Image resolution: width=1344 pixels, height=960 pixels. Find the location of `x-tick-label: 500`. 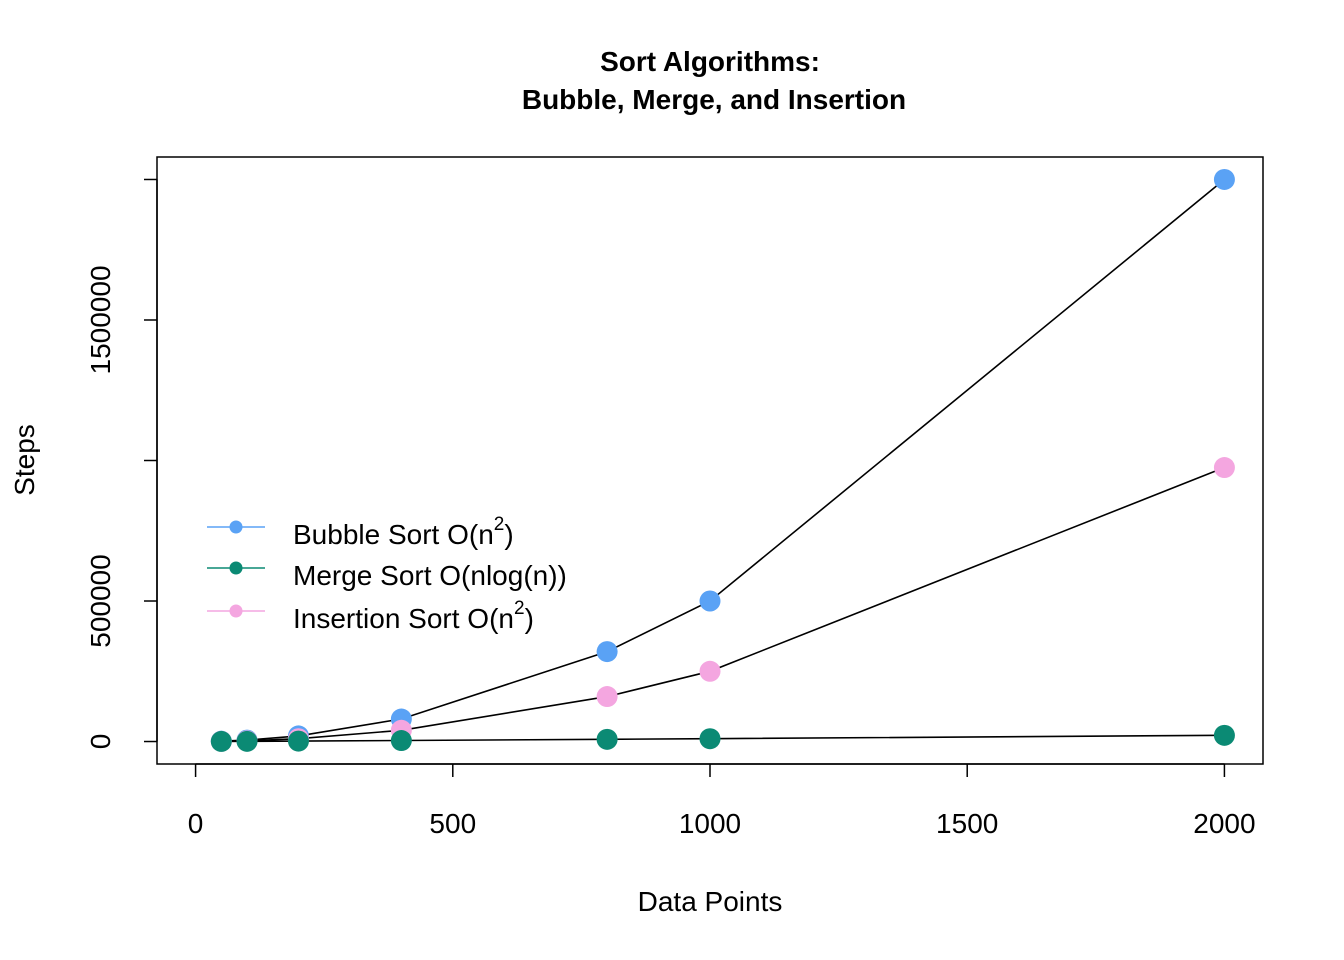

x-tick-label: 500 is located at coordinates (452, 823).